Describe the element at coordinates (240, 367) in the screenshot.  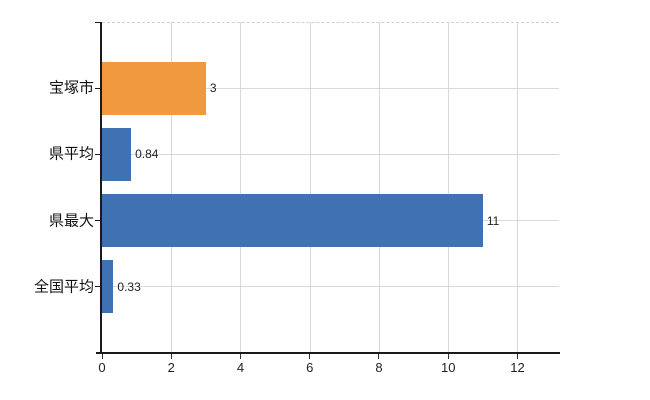
I see `x-tick-label: 4` at that location.